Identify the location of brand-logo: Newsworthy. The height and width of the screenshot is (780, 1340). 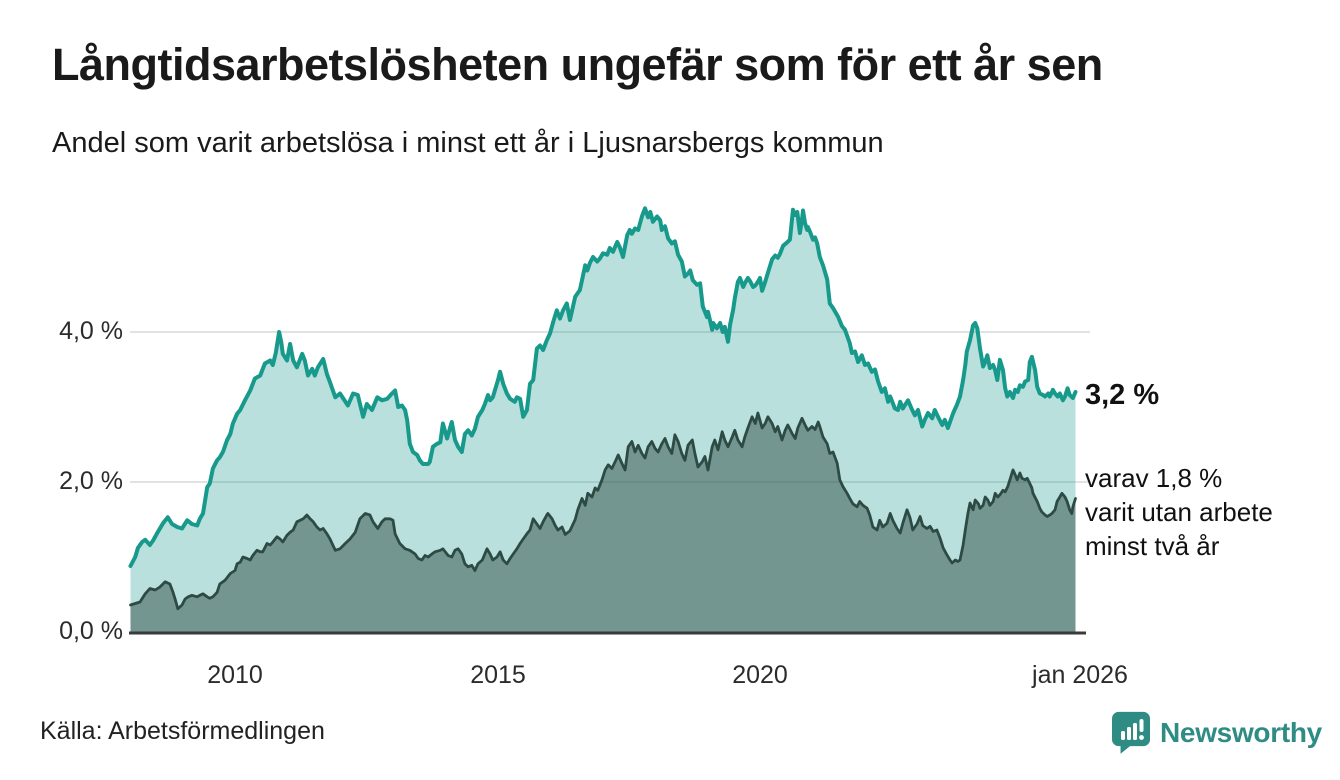
(1217, 733).